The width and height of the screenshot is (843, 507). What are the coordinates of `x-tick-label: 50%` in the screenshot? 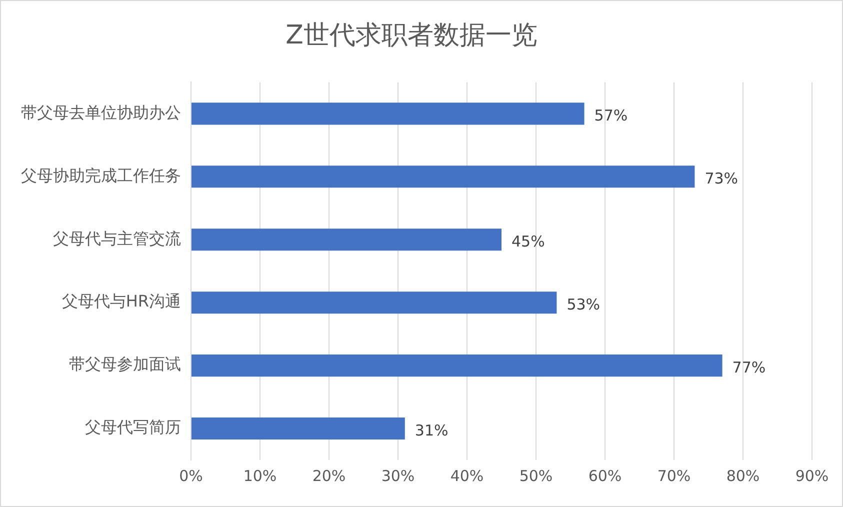 It's located at (536, 475).